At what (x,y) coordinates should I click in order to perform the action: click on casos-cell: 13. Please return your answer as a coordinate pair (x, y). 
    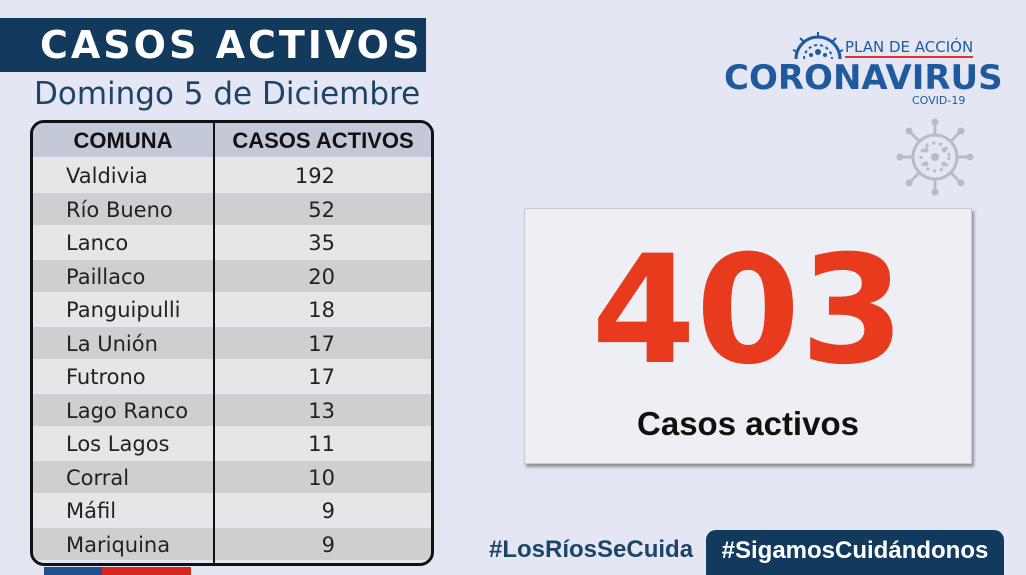
    Looking at the image, I should click on (321, 410).